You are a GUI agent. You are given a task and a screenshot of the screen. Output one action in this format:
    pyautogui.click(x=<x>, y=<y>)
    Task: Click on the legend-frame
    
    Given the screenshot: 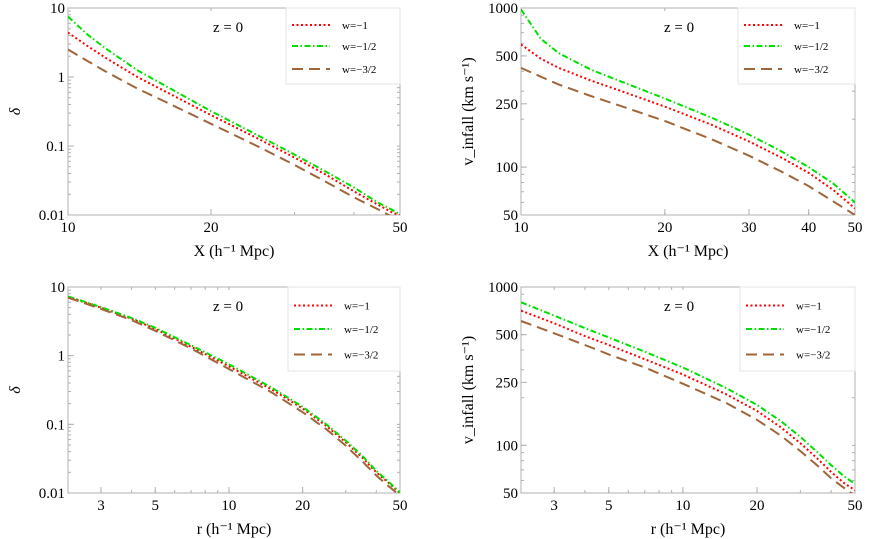 What is the action you would take?
    pyautogui.click(x=796, y=46)
    